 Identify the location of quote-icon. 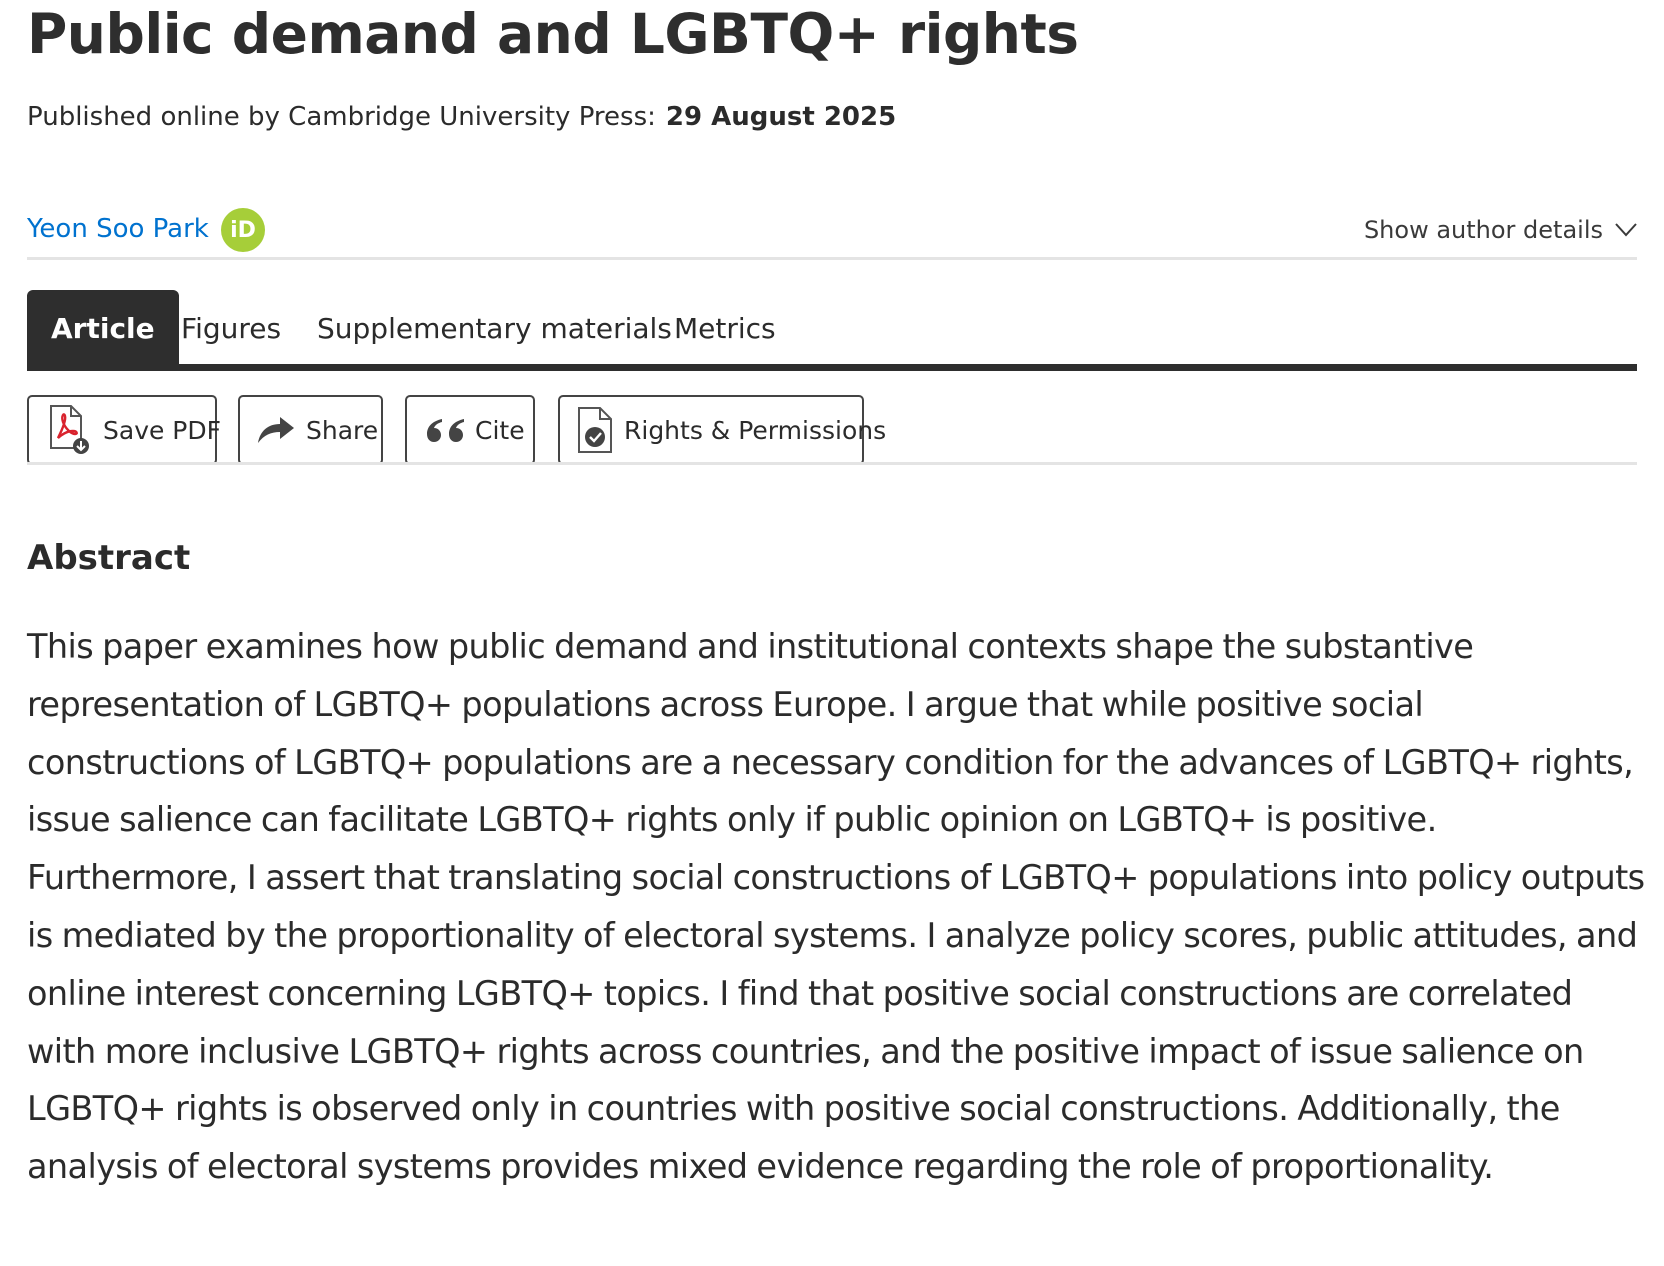
(445, 430).